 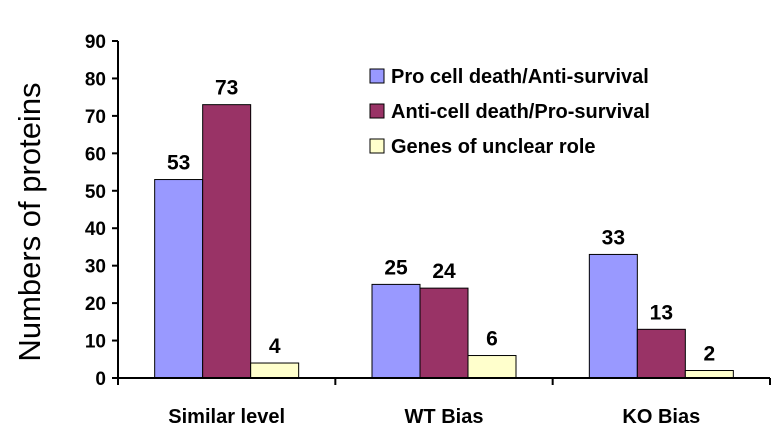 What do you see at coordinates (493, 147) in the screenshot?
I see `legend-label: Genes of unclear role` at bounding box center [493, 147].